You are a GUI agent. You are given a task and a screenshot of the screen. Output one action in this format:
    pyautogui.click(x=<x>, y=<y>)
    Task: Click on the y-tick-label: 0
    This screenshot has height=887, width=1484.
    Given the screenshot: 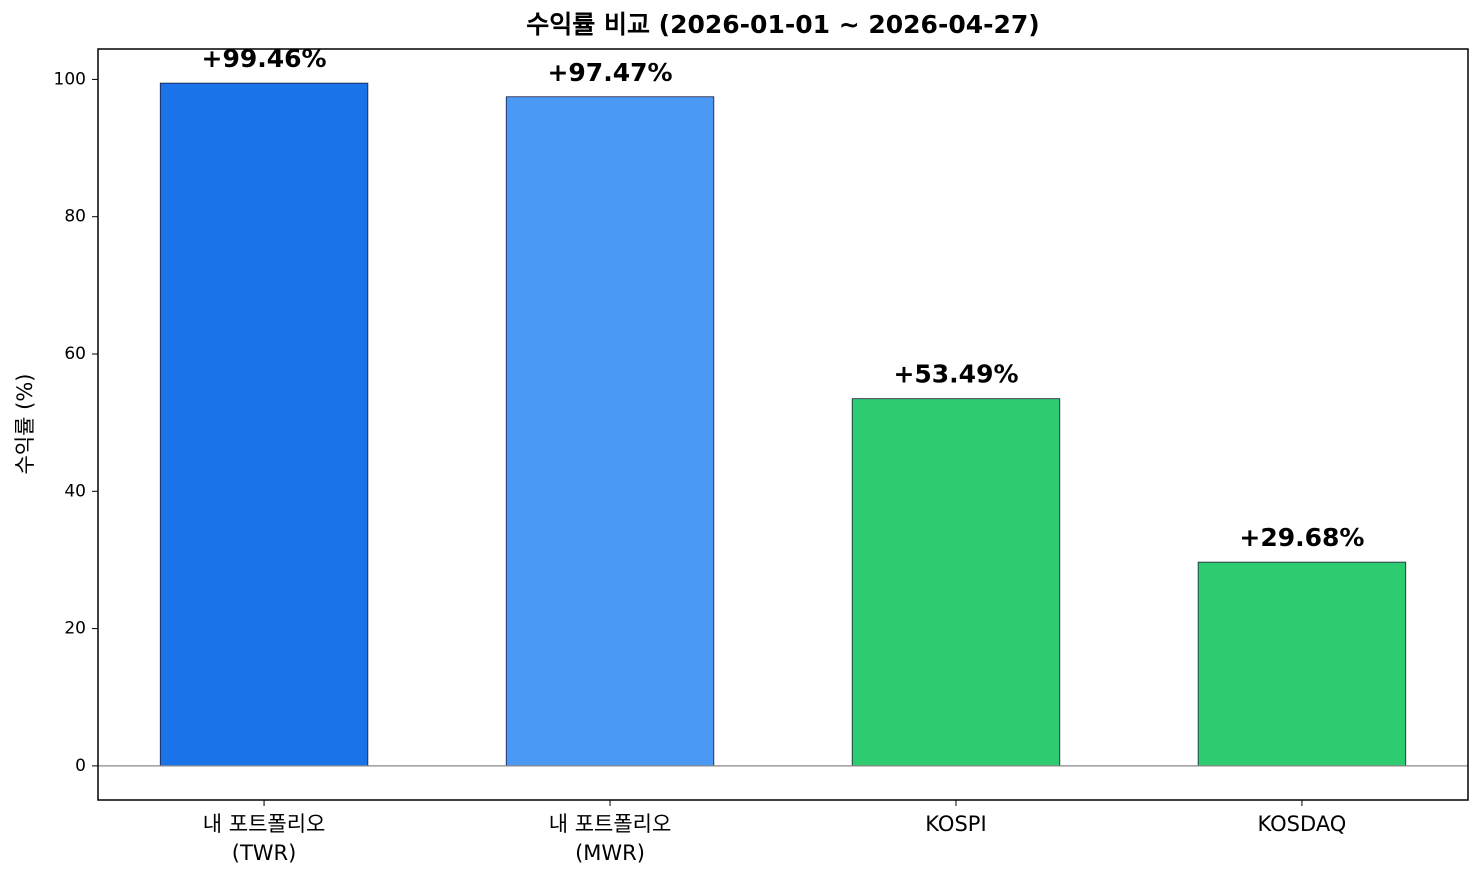 What is the action you would take?
    pyautogui.click(x=80, y=766)
    